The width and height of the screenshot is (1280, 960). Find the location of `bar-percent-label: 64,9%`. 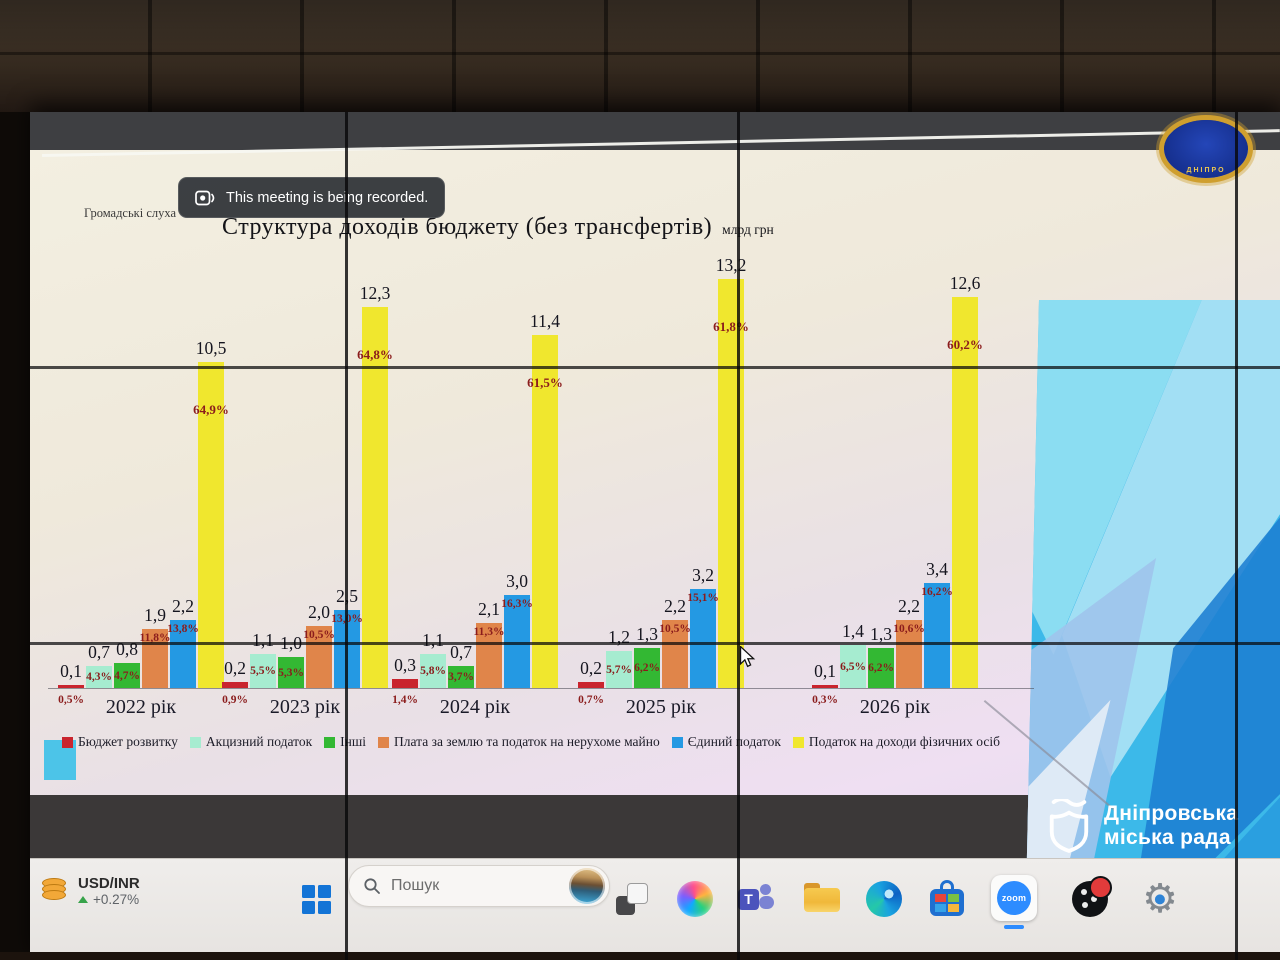

bar-percent-label: 64,9% is located at coordinates (211, 409).